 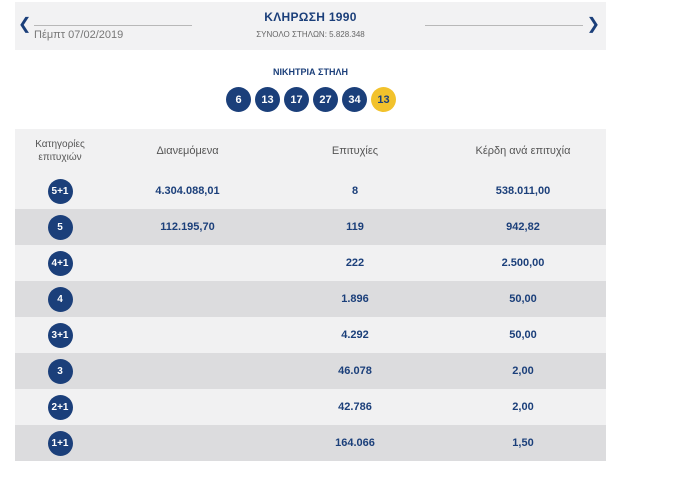 What do you see at coordinates (187, 151) in the screenshot?
I see `header-distributed: Διανεμόμενα` at bounding box center [187, 151].